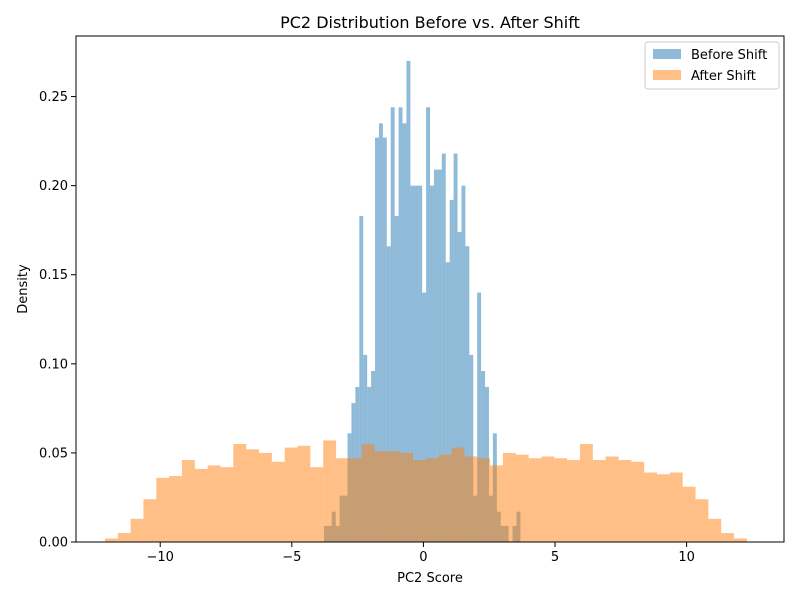  Describe the element at coordinates (53, 453) in the screenshot. I see `y-tick-label: 0.05` at that location.